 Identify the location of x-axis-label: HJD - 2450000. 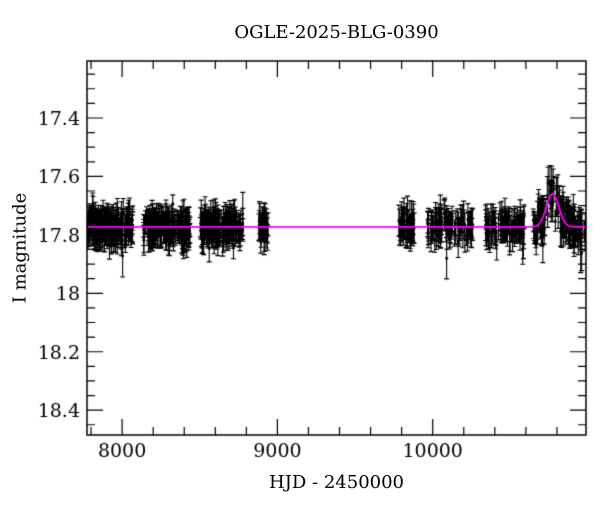
(336, 482).